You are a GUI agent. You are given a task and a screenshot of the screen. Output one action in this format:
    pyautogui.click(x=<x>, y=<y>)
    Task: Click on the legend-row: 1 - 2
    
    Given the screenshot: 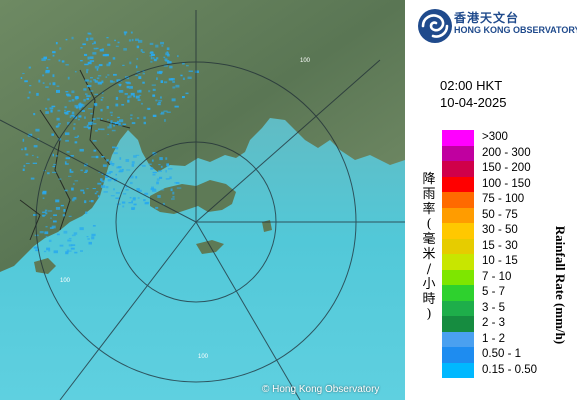 What is the action you would take?
    pyautogui.click(x=507, y=339)
    